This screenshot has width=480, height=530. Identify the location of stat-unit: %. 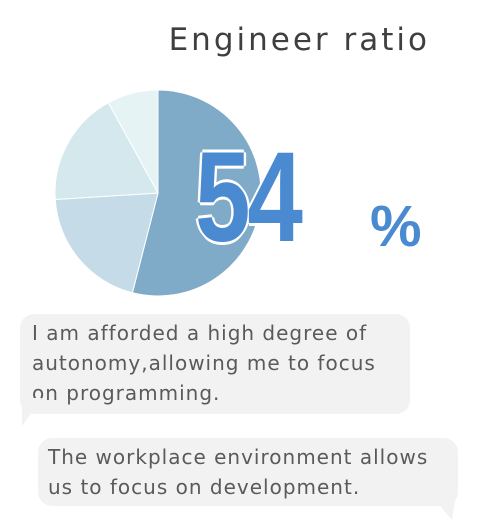
(396, 226).